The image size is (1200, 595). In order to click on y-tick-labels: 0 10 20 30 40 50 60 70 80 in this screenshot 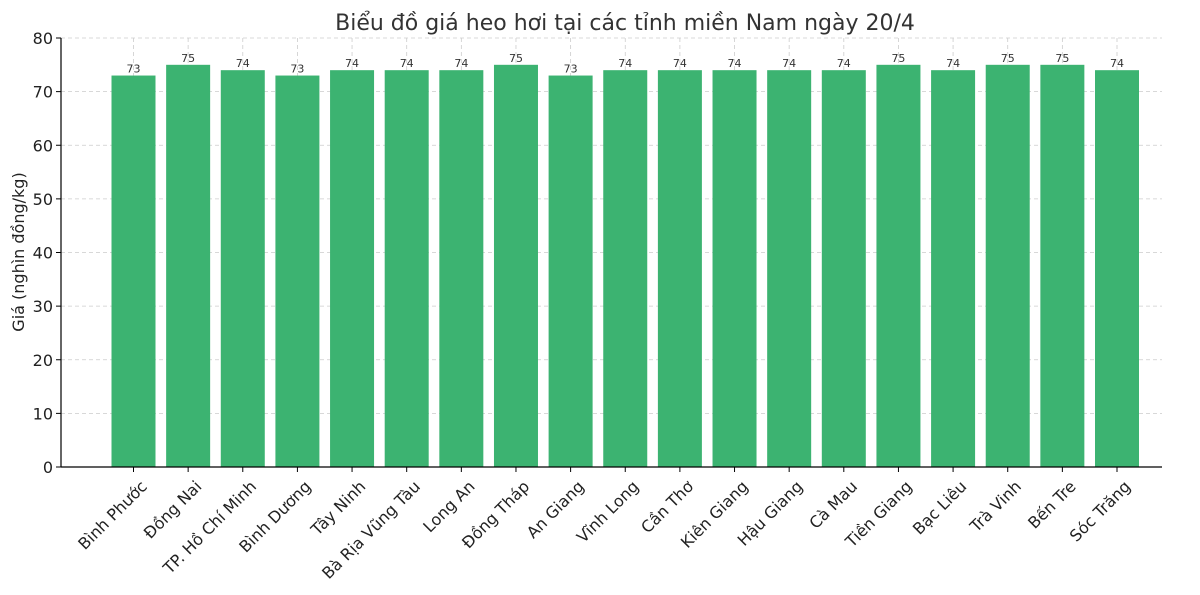, I will do `click(43, 253)`.